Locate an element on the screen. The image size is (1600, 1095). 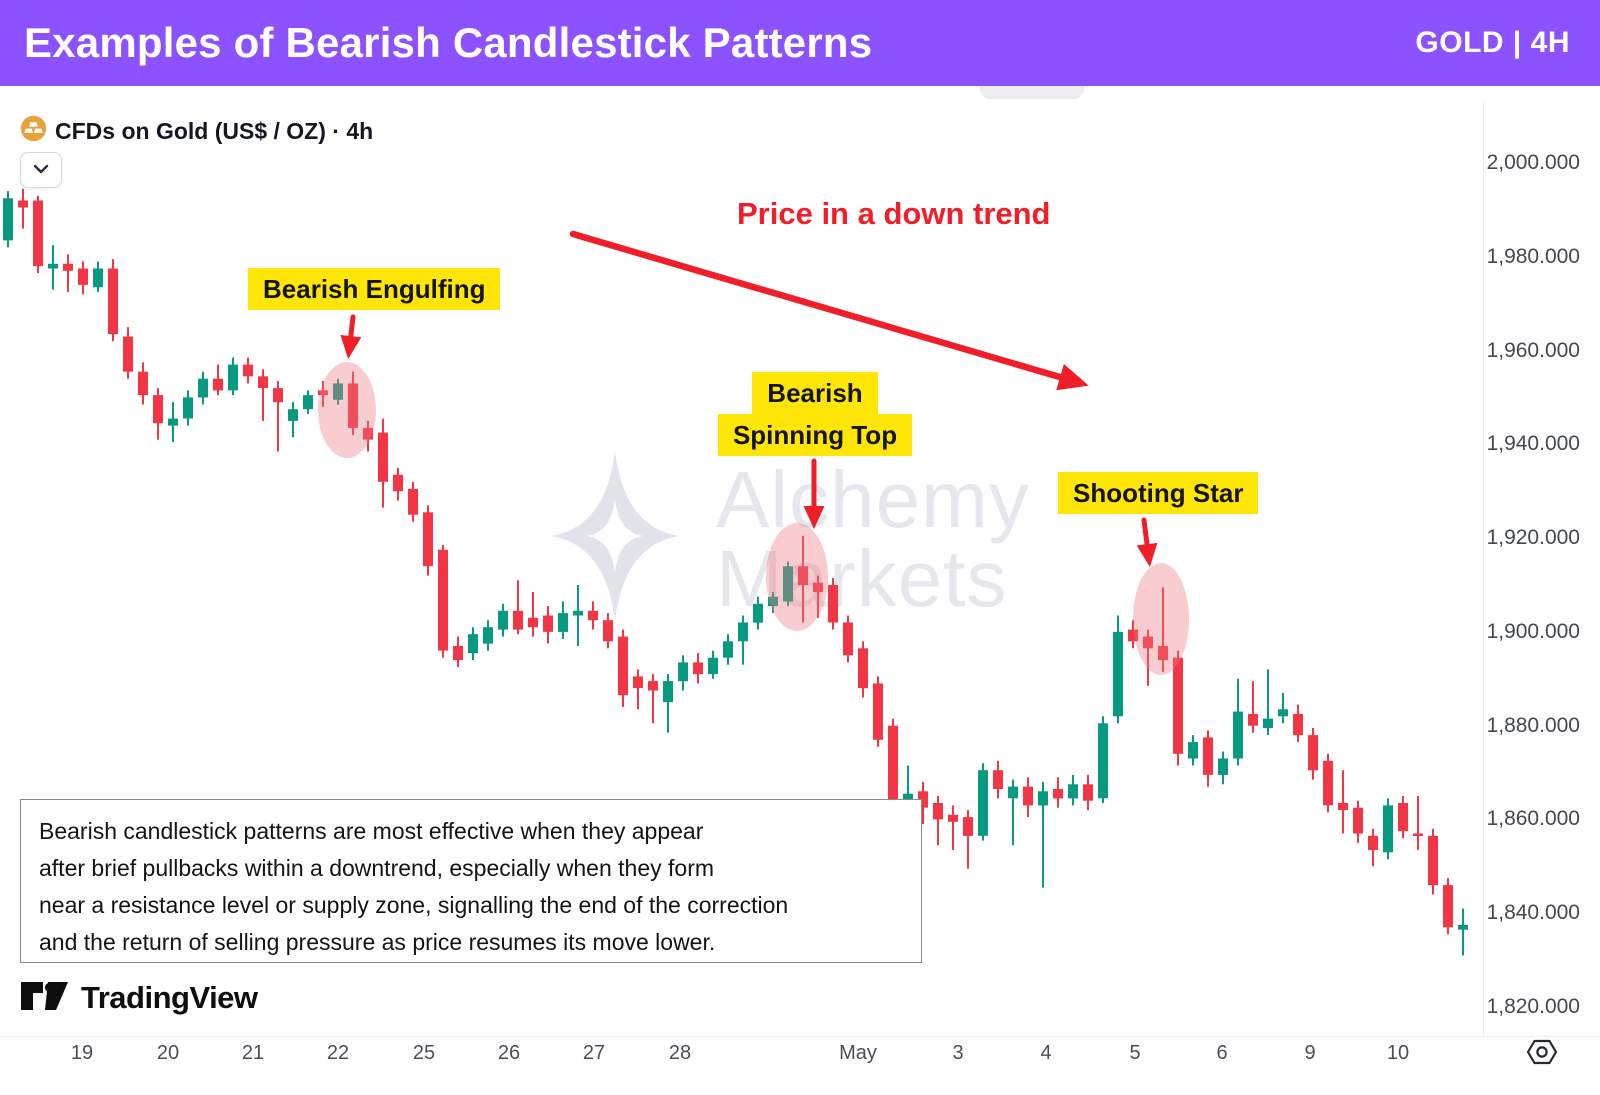
time-axis-label: 3 is located at coordinates (958, 1053).